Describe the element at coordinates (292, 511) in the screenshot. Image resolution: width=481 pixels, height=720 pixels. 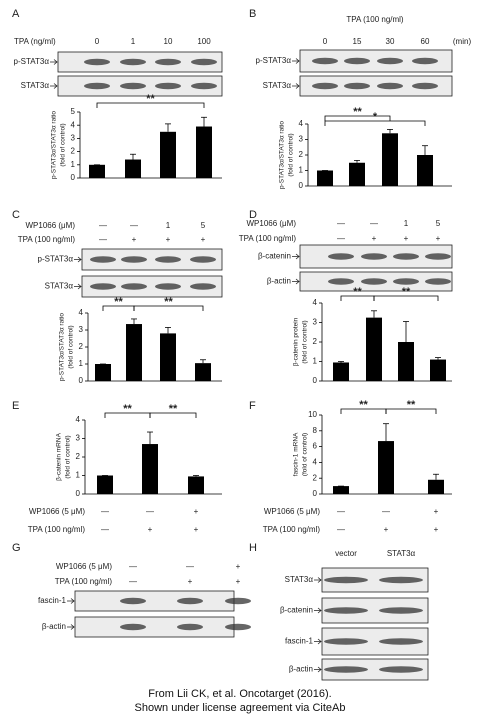
I see `condition-label: WP1066 (5 μM)` at that location.